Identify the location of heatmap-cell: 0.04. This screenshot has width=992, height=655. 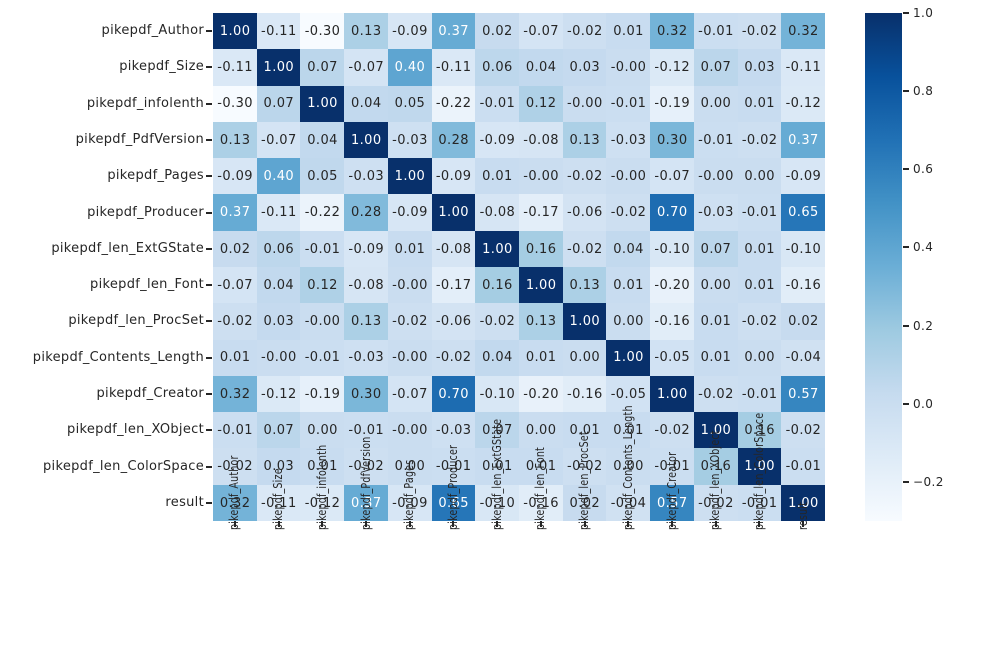
(322, 140).